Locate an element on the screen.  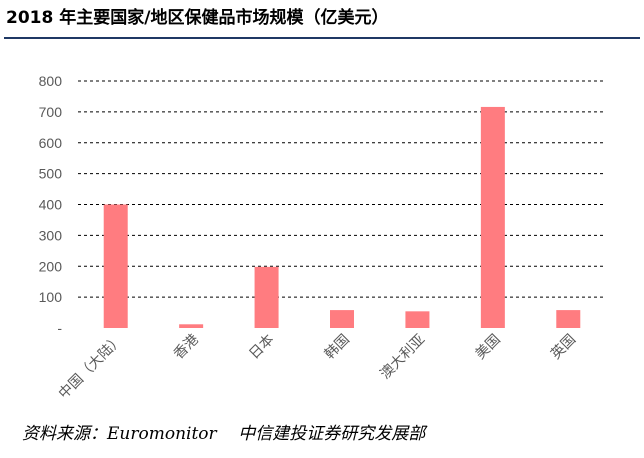
y-axis-tick-labels: - 100 200 300 400 500 600 700 800 is located at coordinates (51, 204).